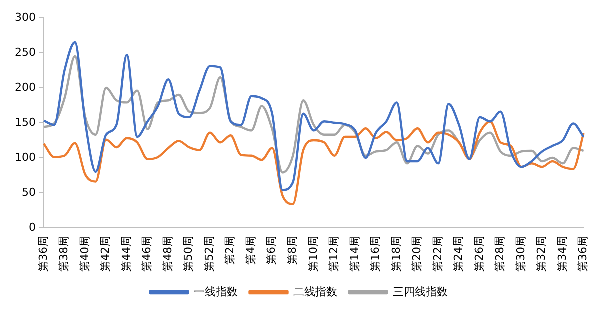 The width and height of the screenshot is (608, 320). What do you see at coordinates (29, 192) in the screenshot?
I see `y-tick-label: 50` at bounding box center [29, 192].